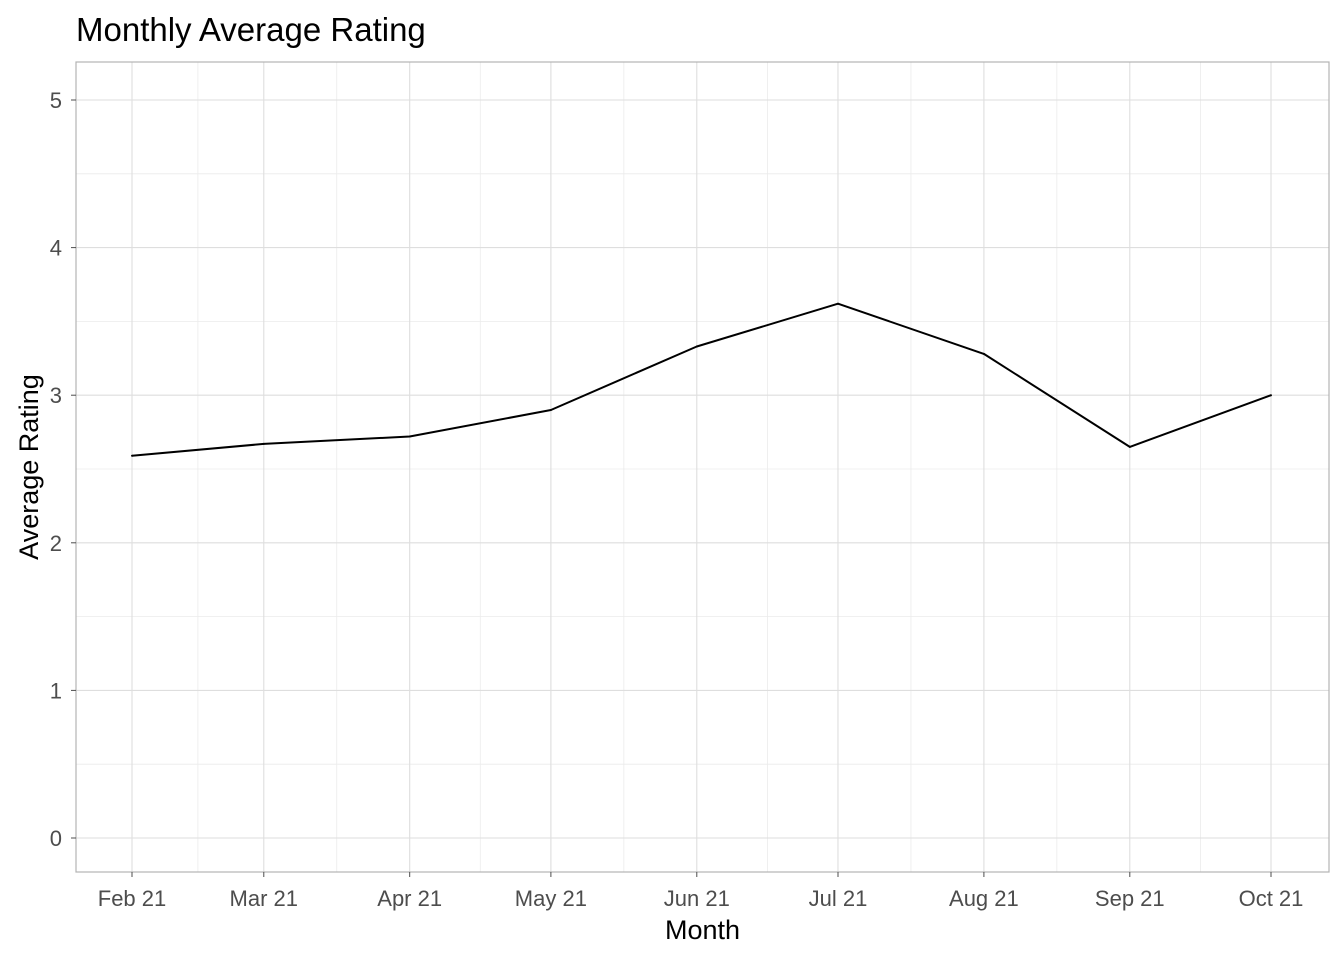 The image size is (1344, 960). Describe the element at coordinates (29, 467) in the screenshot. I see `y-axis-title: Average Rating` at that location.